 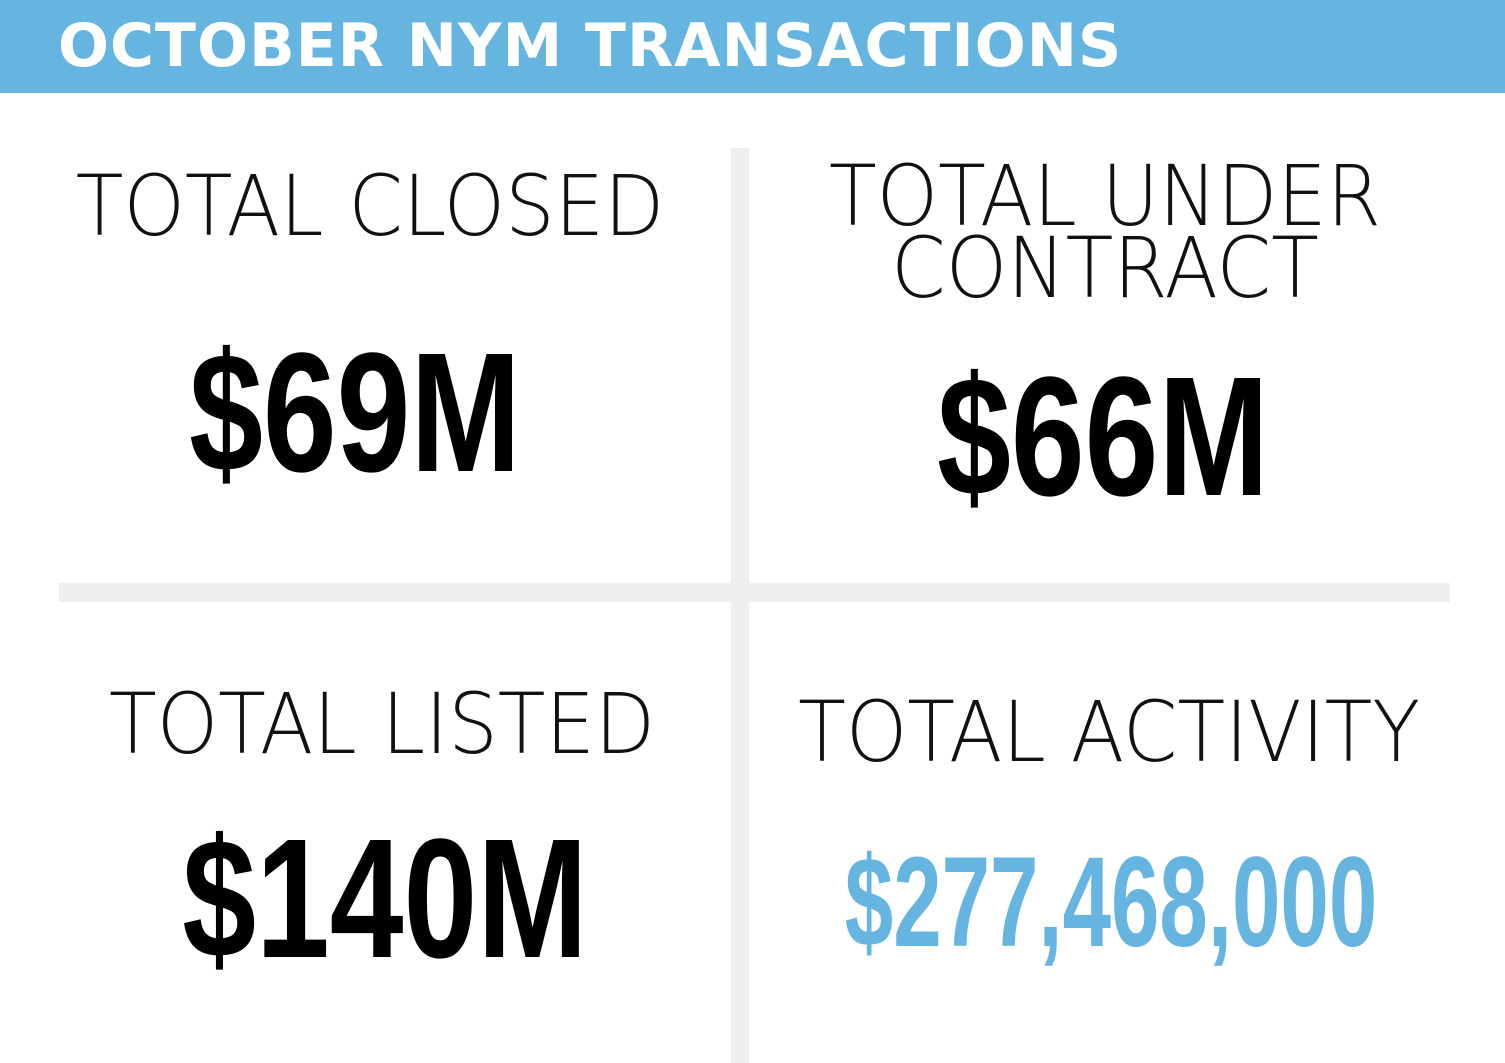 What do you see at coordinates (1105, 268) in the screenshot?
I see `stat-label-under-contract-line2: CONTRACT` at bounding box center [1105, 268].